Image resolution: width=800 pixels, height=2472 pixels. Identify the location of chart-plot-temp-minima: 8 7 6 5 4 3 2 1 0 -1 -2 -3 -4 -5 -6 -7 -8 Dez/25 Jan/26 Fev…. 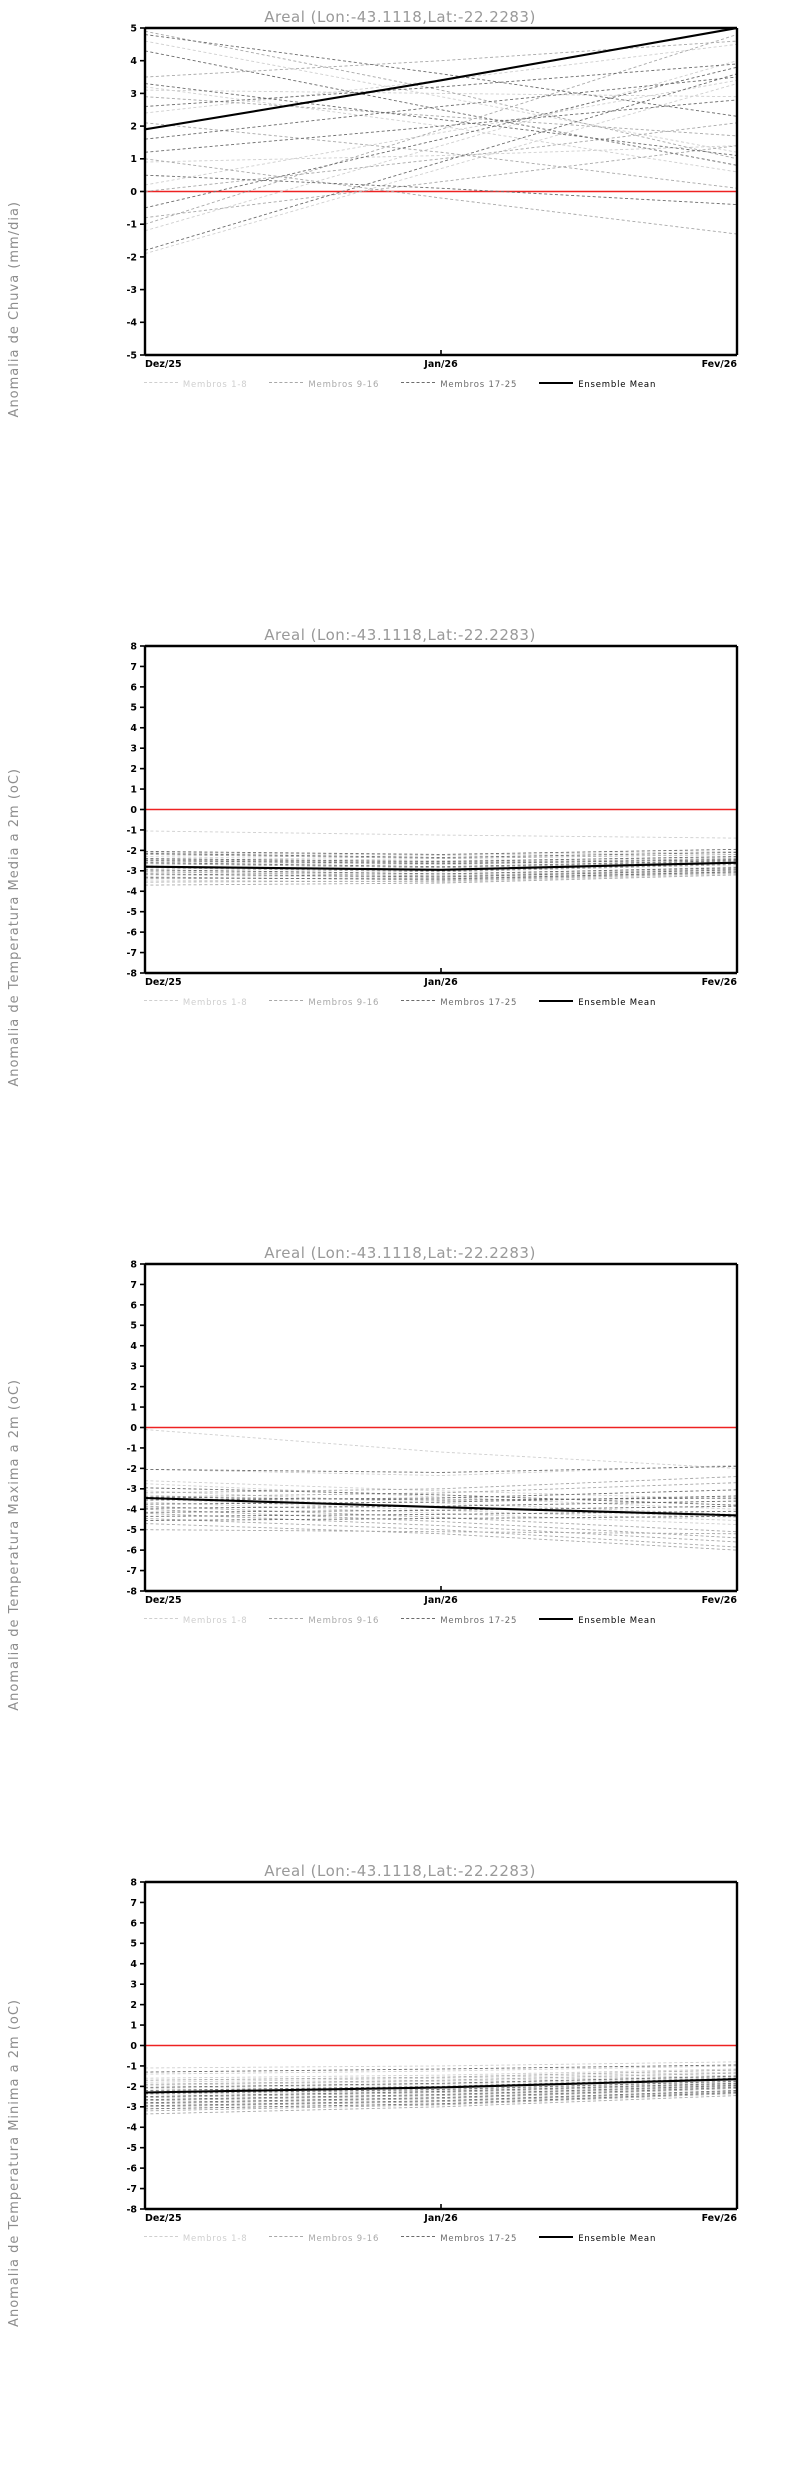
(432, 2050).